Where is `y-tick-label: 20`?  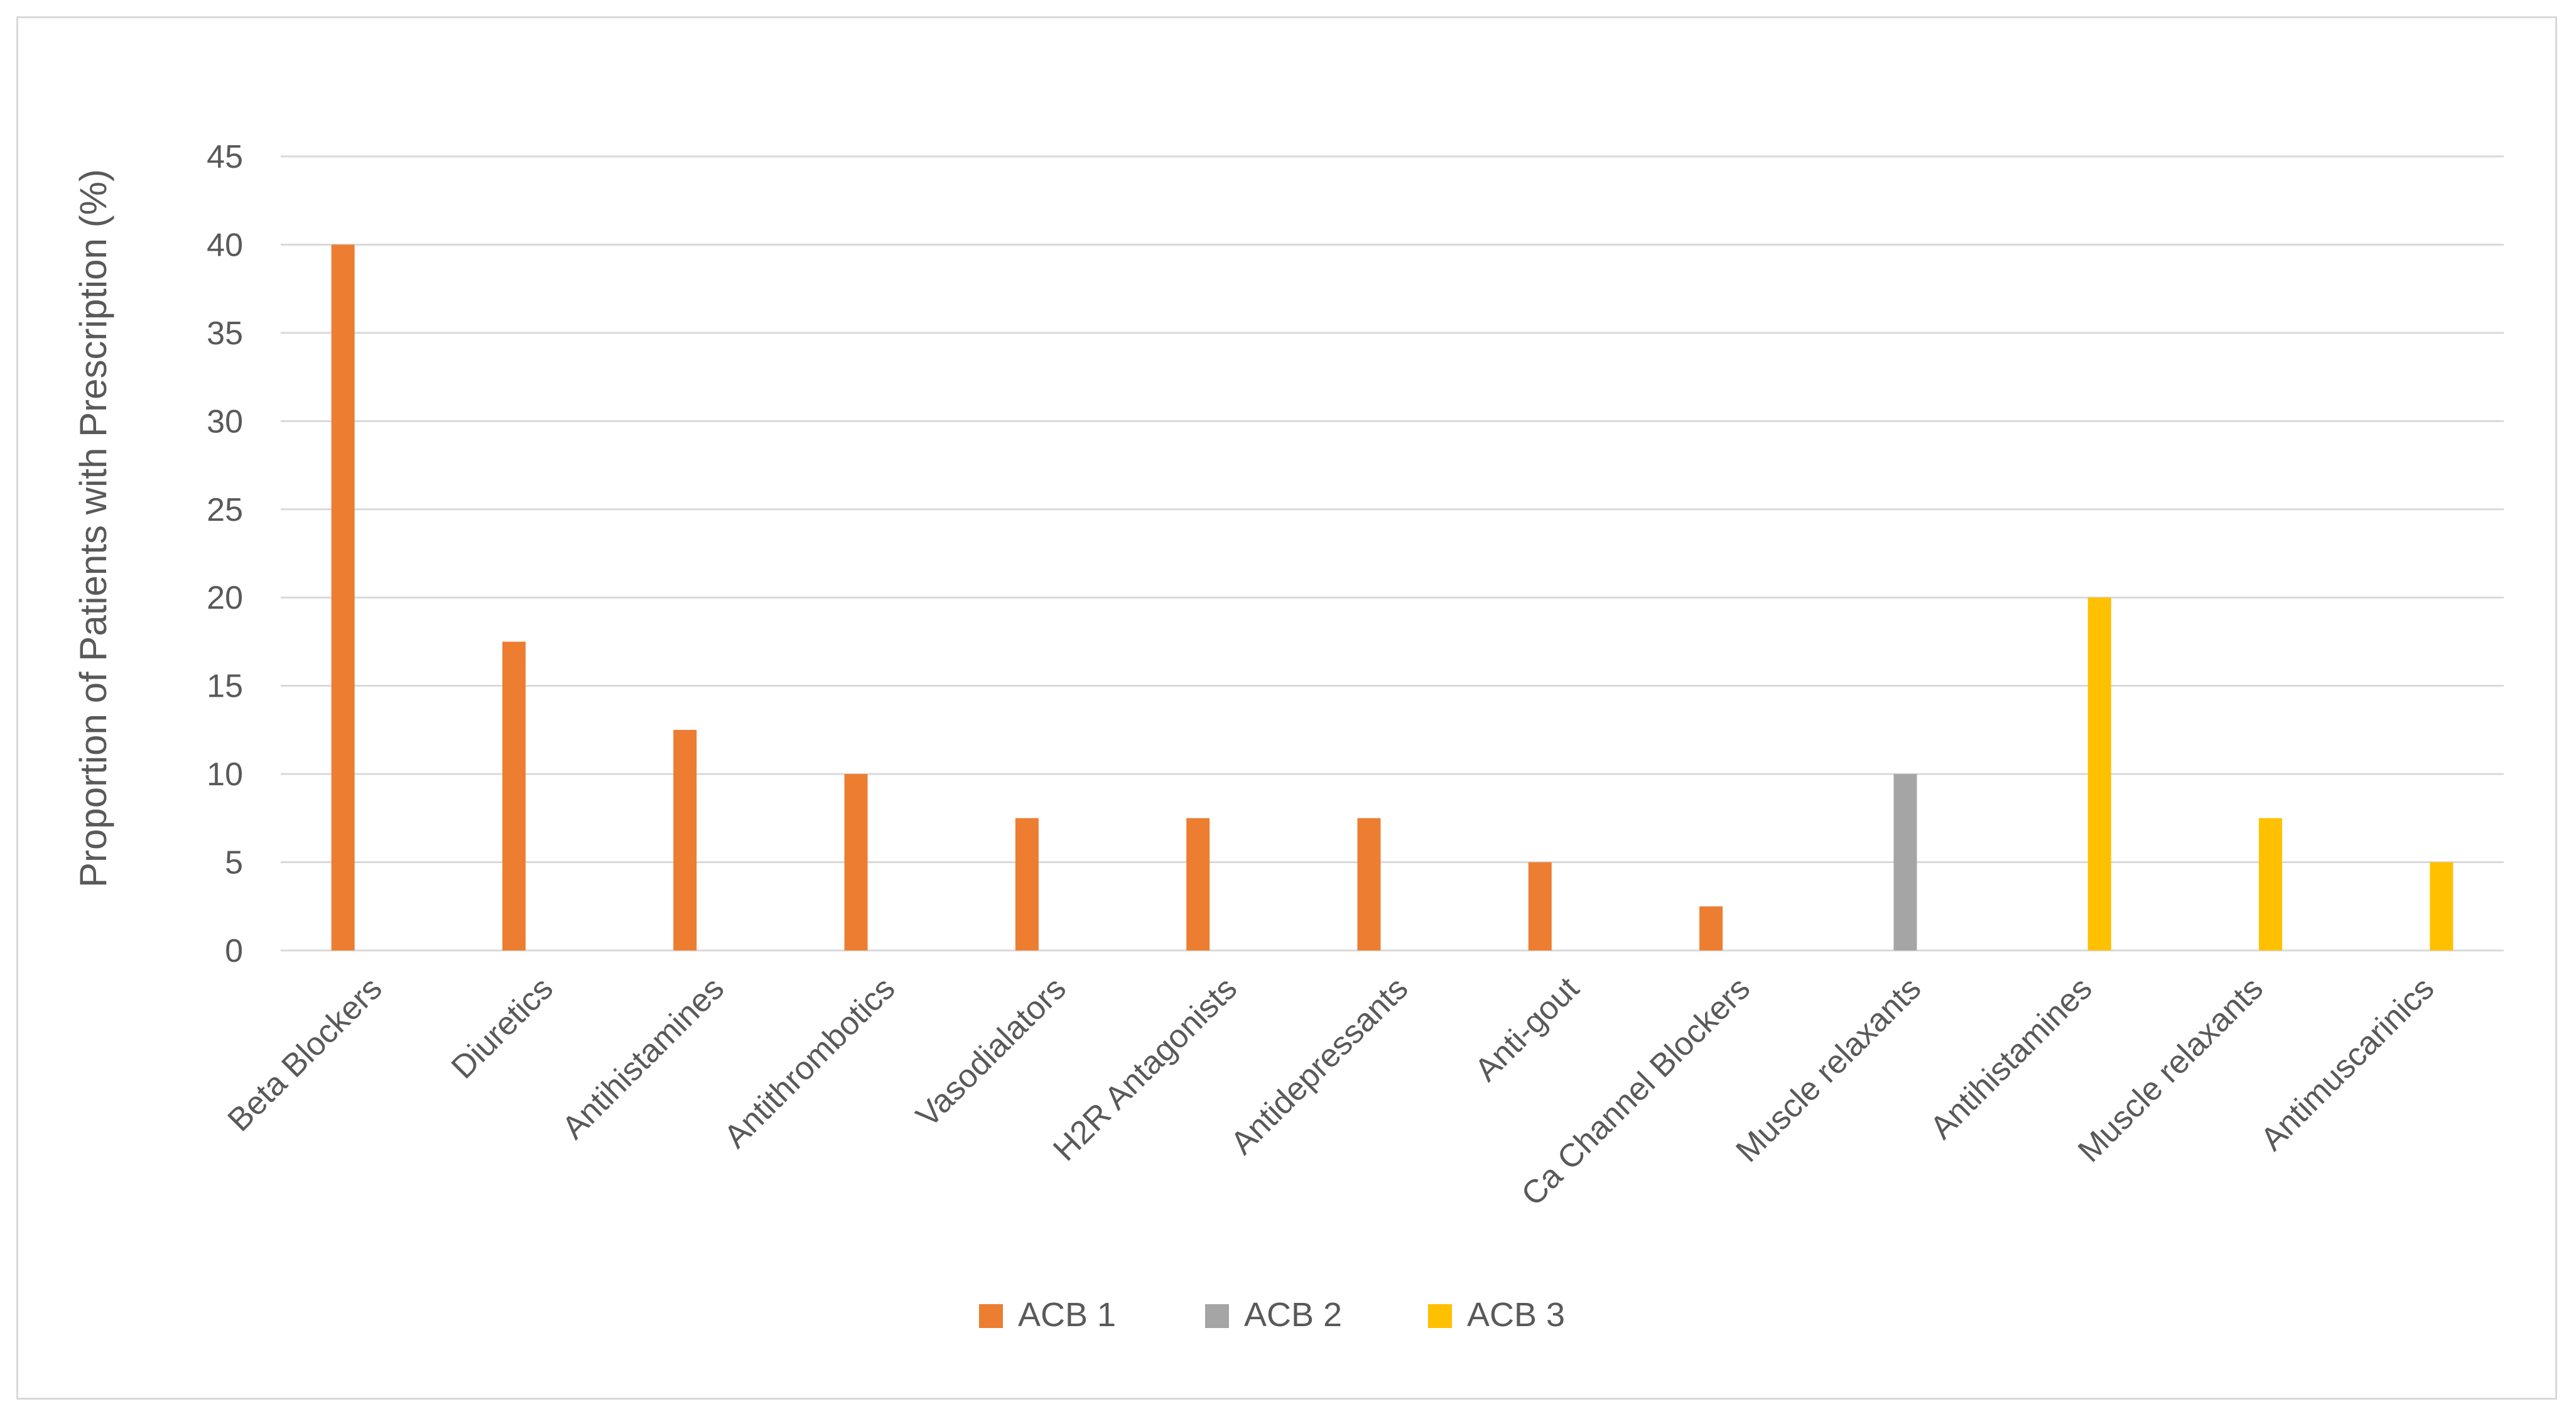
y-tick-label: 20 is located at coordinates (225, 598).